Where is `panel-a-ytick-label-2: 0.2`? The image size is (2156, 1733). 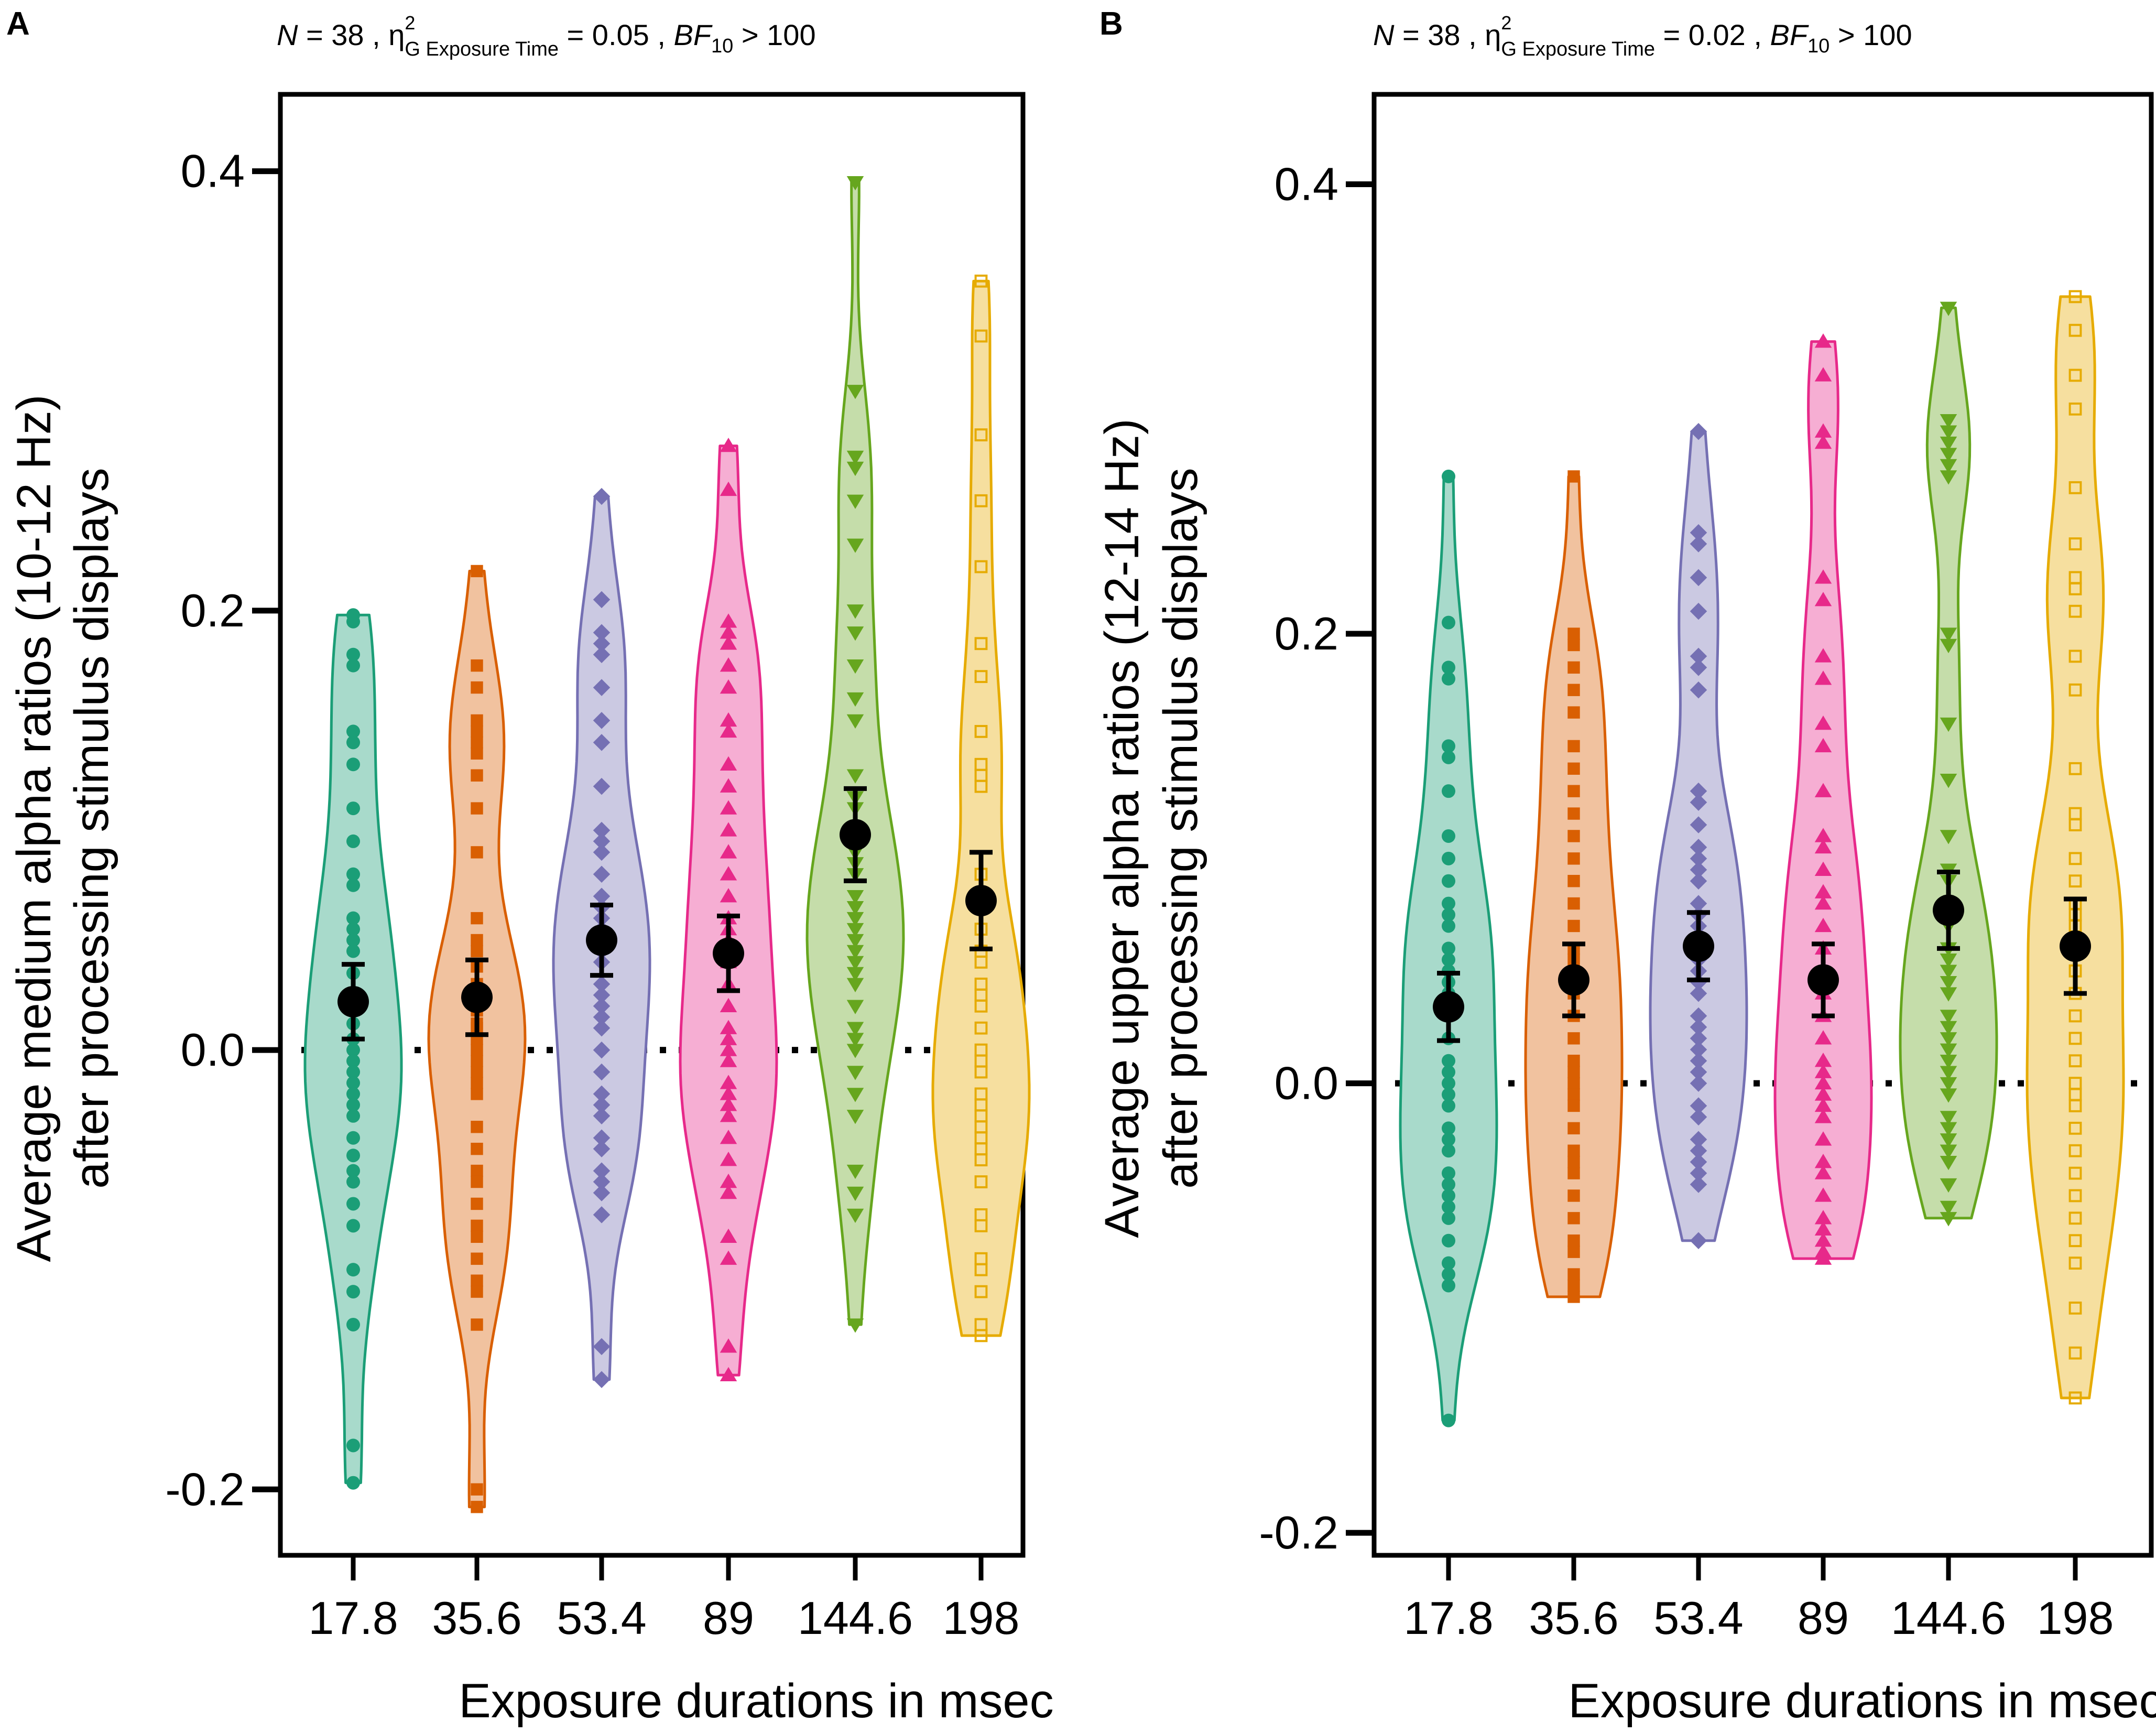
panel-a-ytick-label-2: 0.2 is located at coordinates (213, 610).